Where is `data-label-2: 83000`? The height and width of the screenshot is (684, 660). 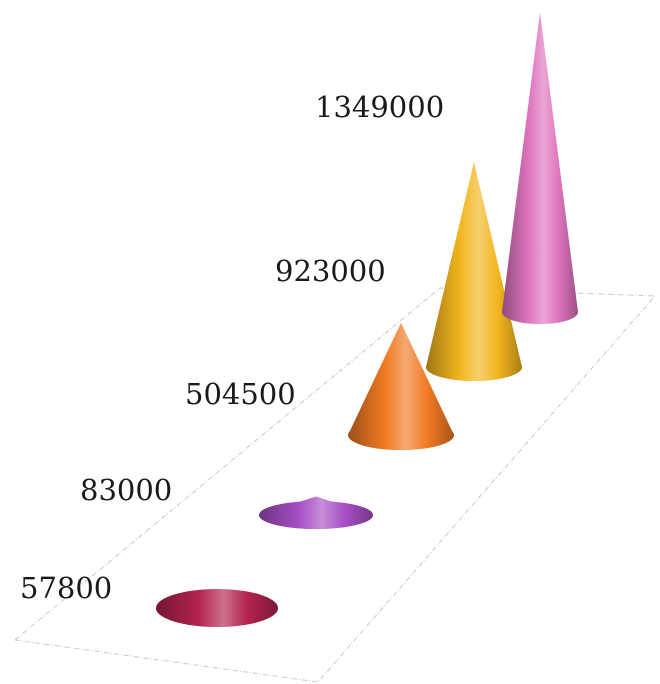 data-label-2: 83000 is located at coordinates (126, 490).